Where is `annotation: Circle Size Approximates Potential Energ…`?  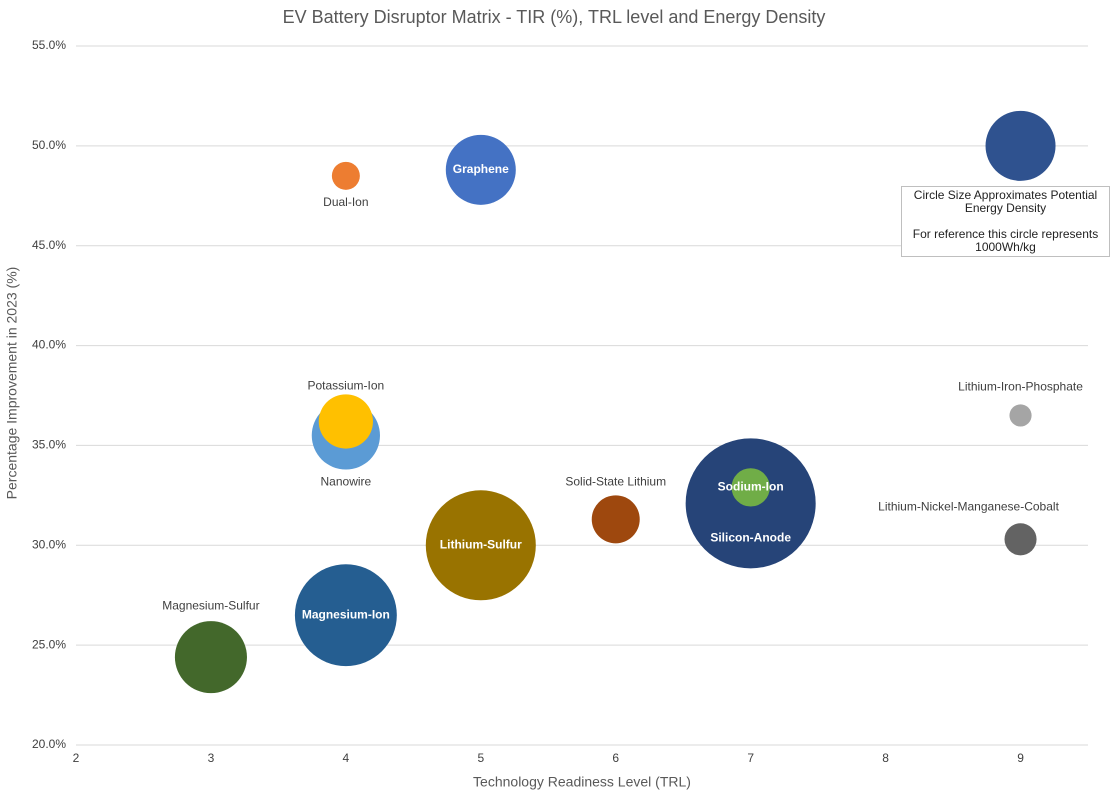
annotation: Circle Size Approximates Potential Energ… is located at coordinates (1005, 221).